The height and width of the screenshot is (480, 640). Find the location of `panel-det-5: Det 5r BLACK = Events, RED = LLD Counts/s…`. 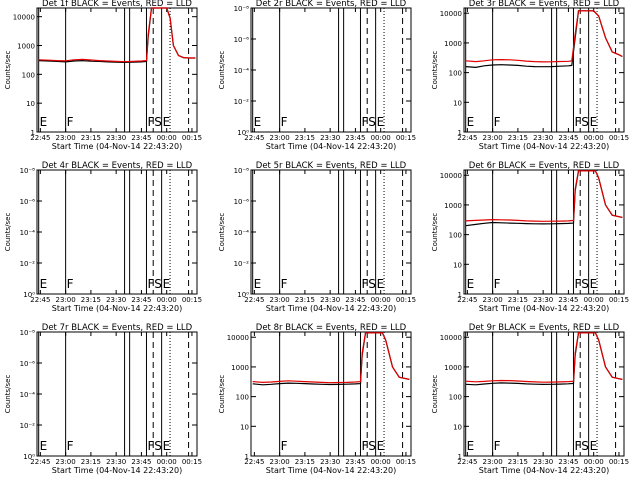

panel-det-5: Det 5r BLACK = Events, RED = LLD Counts/s… is located at coordinates (317, 237).